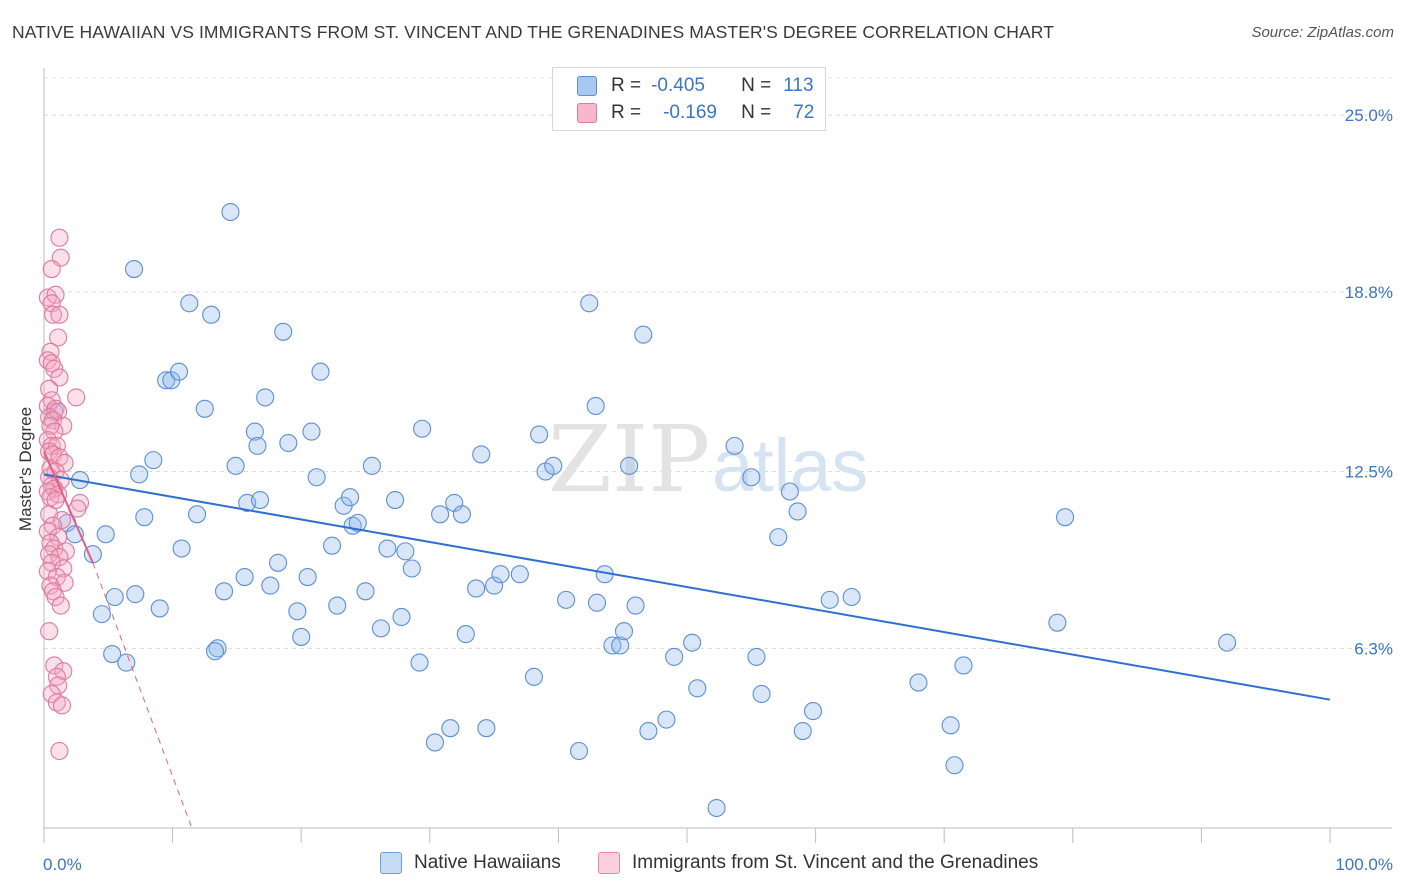  What do you see at coordinates (1369, 115) in the screenshot?
I see `y-tick-label: 25.0%` at bounding box center [1369, 115].